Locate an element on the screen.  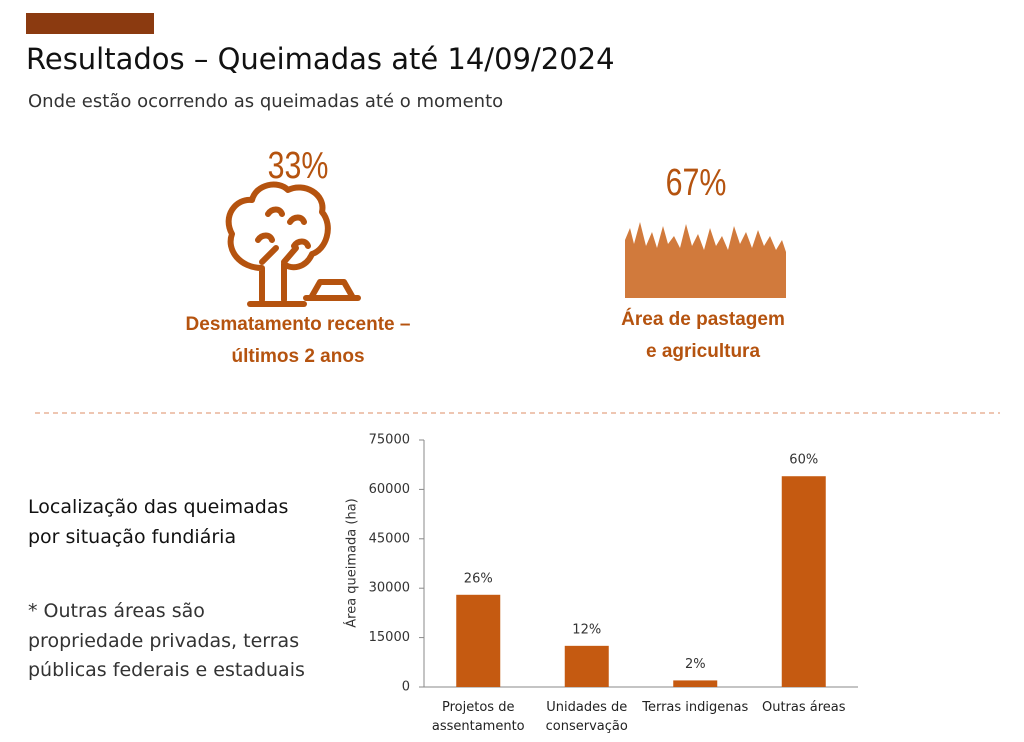
header-bar is located at coordinates (90, 23).